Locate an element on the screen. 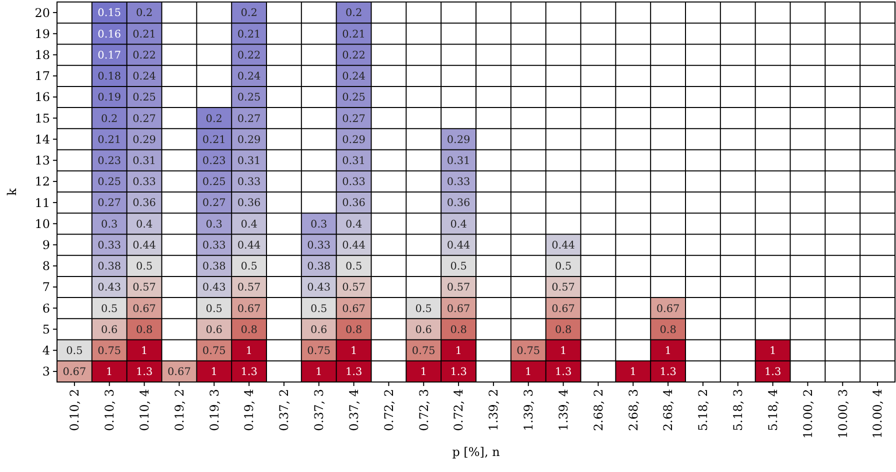  data-label: 0.15 is located at coordinates (110, 13).